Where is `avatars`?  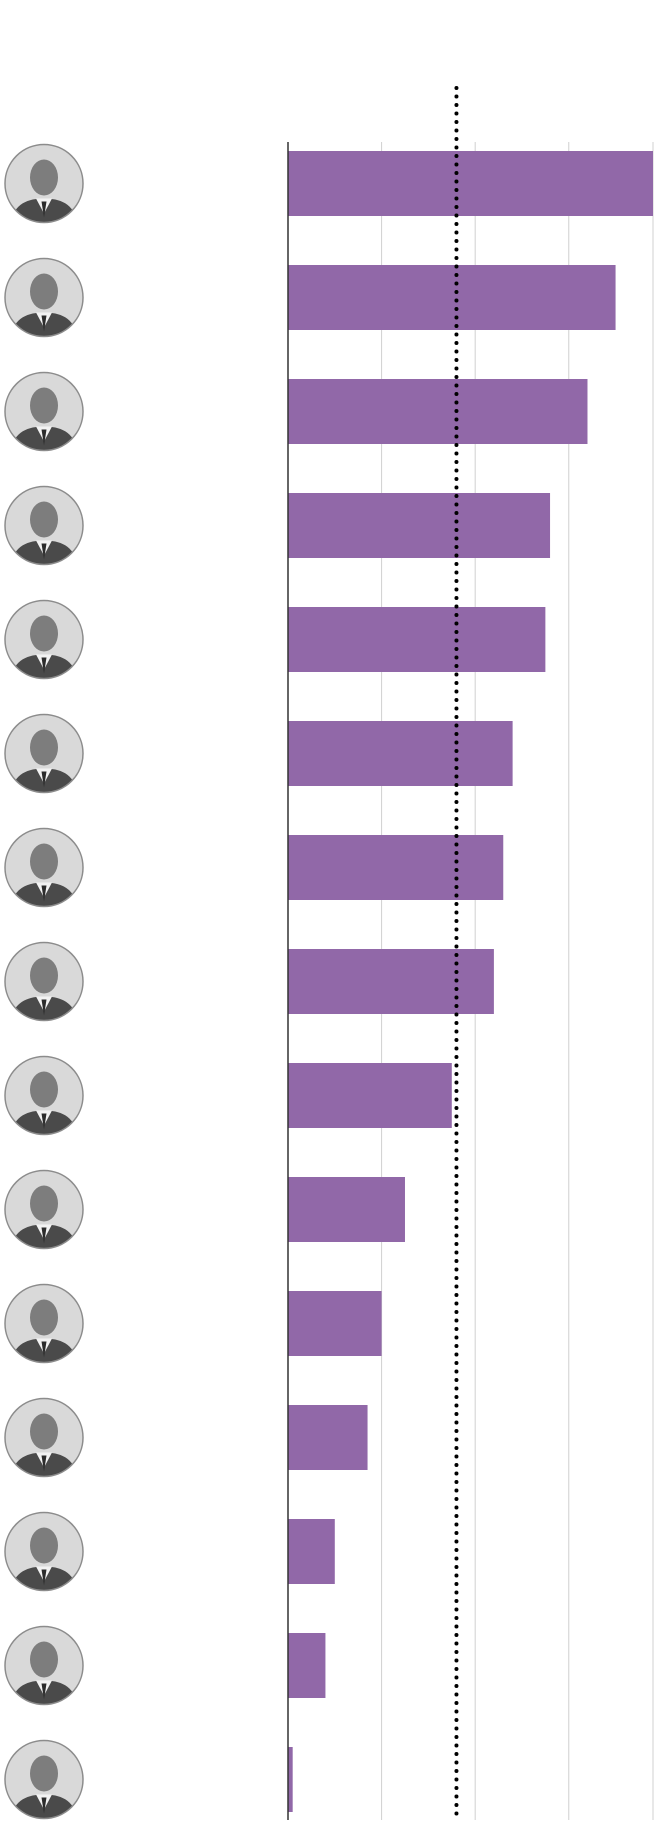
avatars is located at coordinates (44, 981).